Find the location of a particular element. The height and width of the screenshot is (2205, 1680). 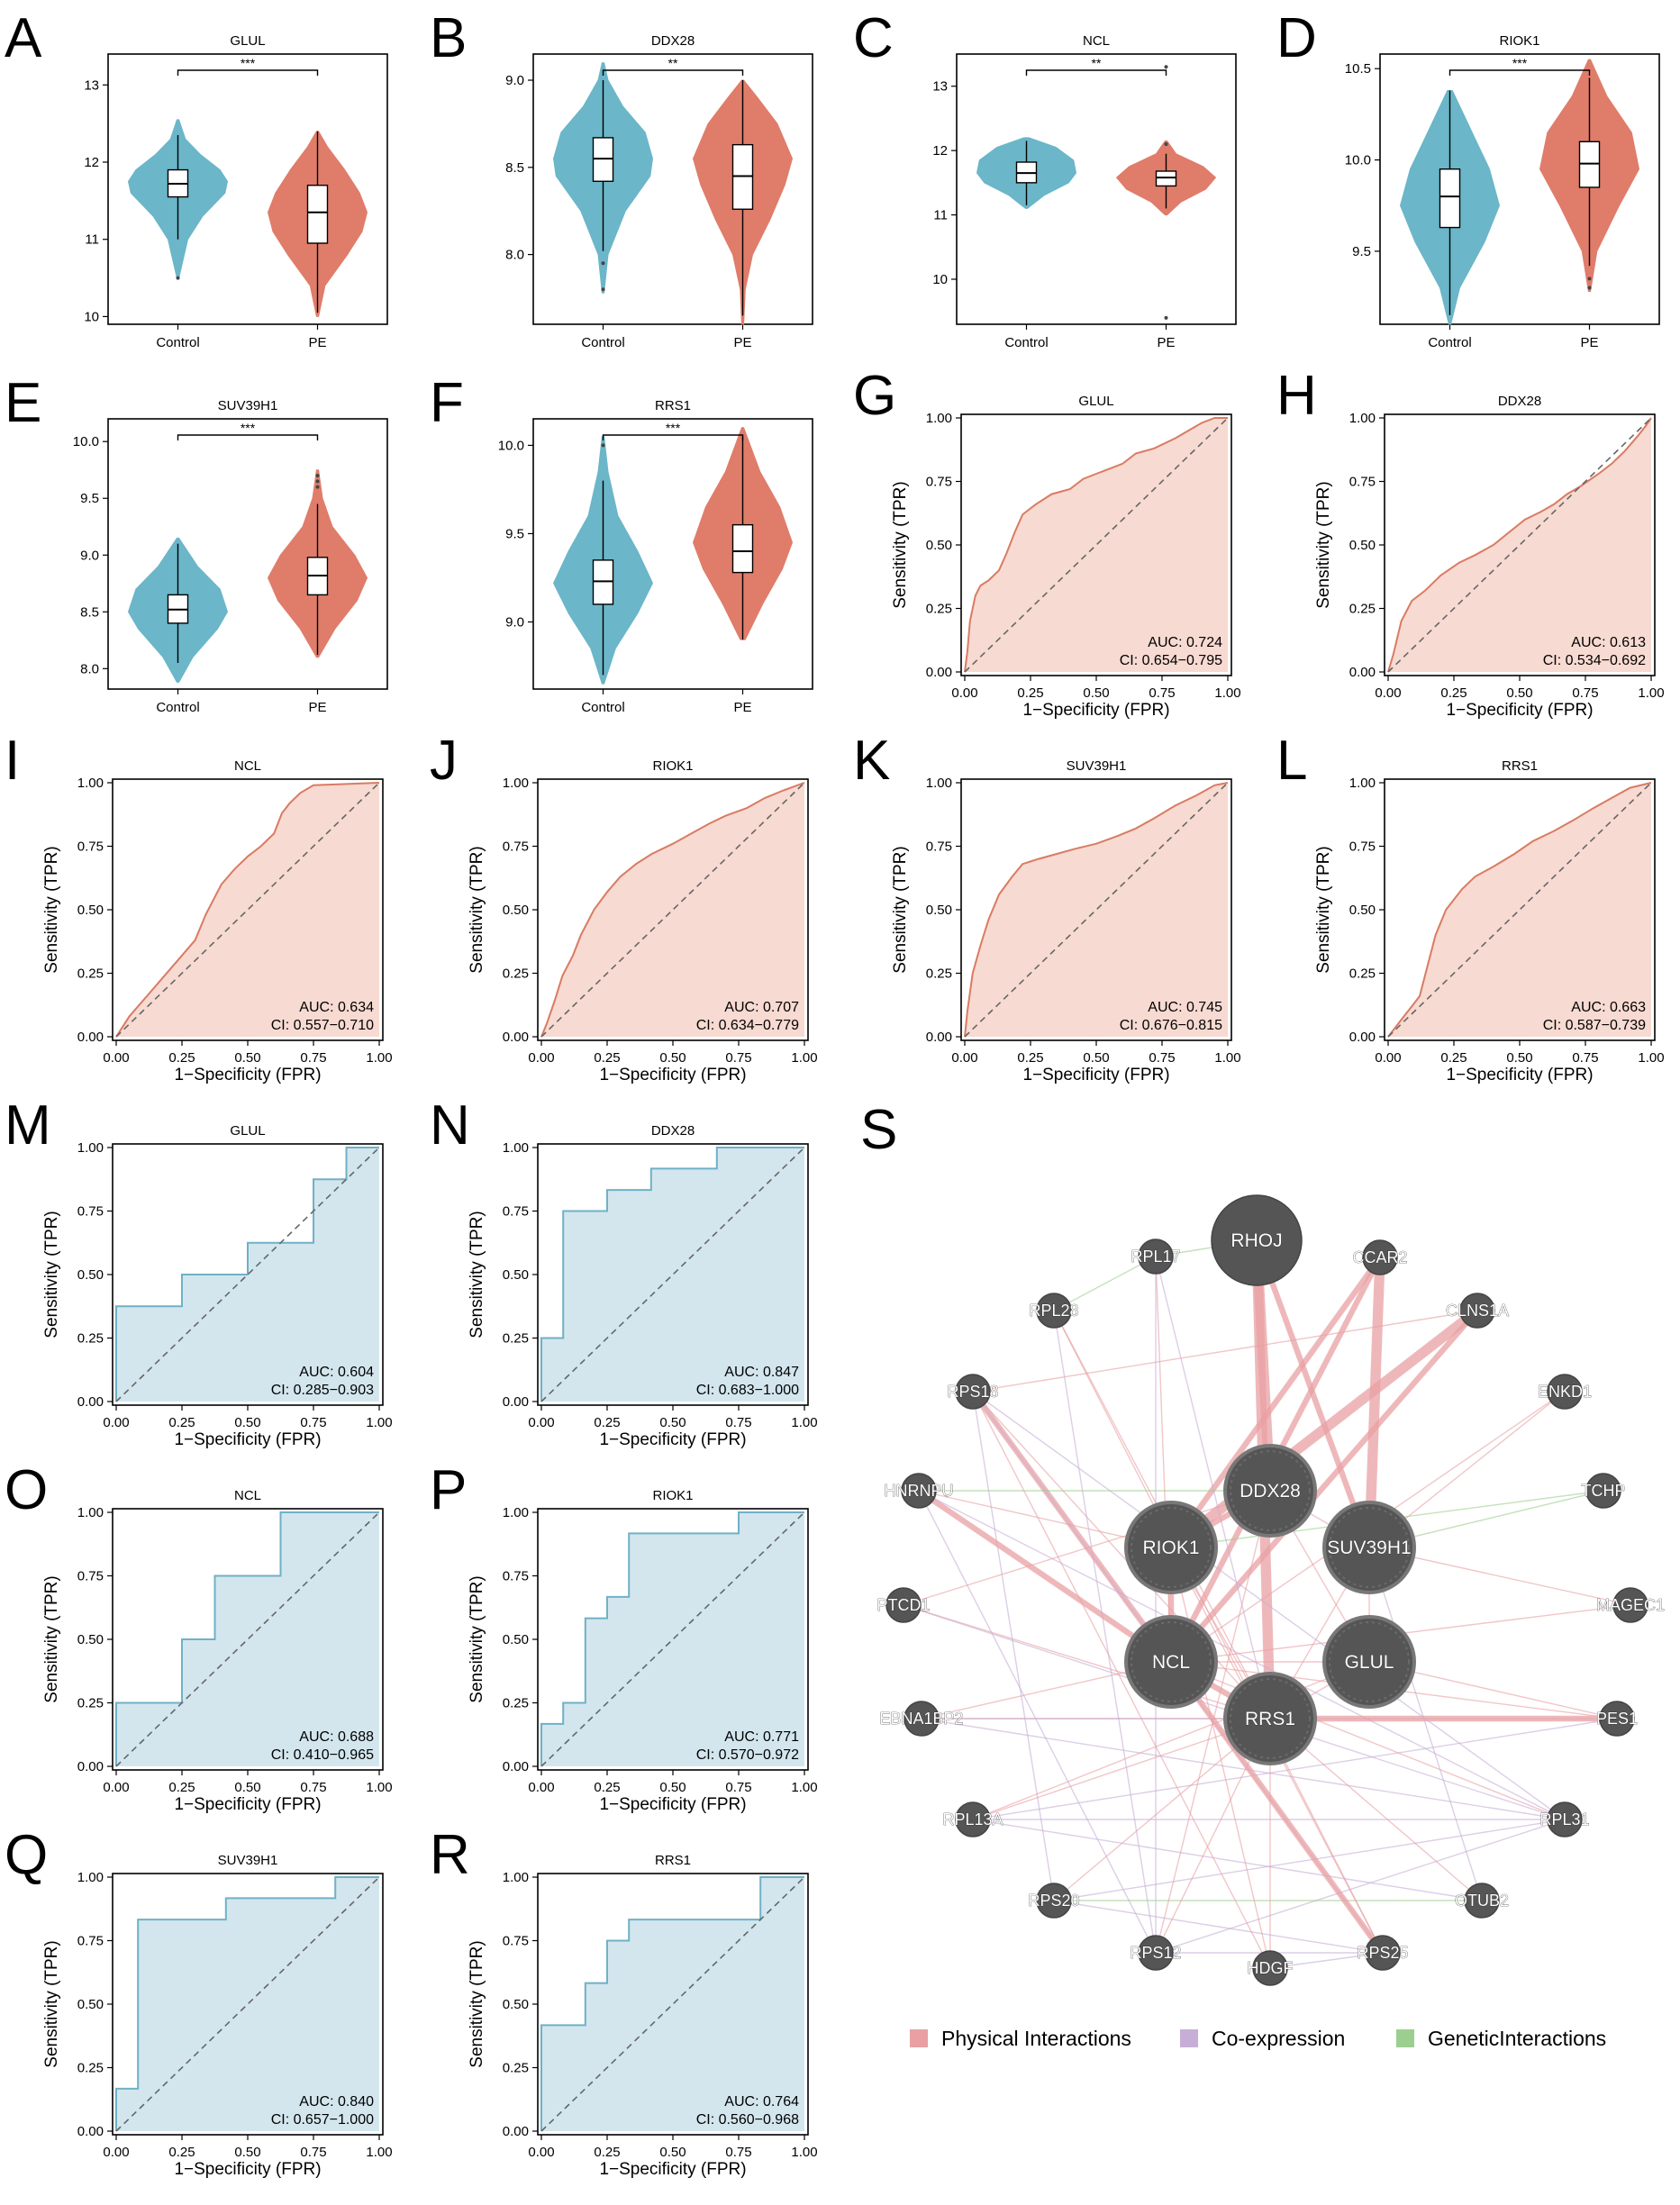

panel-letter: B is located at coordinates (449, 38).